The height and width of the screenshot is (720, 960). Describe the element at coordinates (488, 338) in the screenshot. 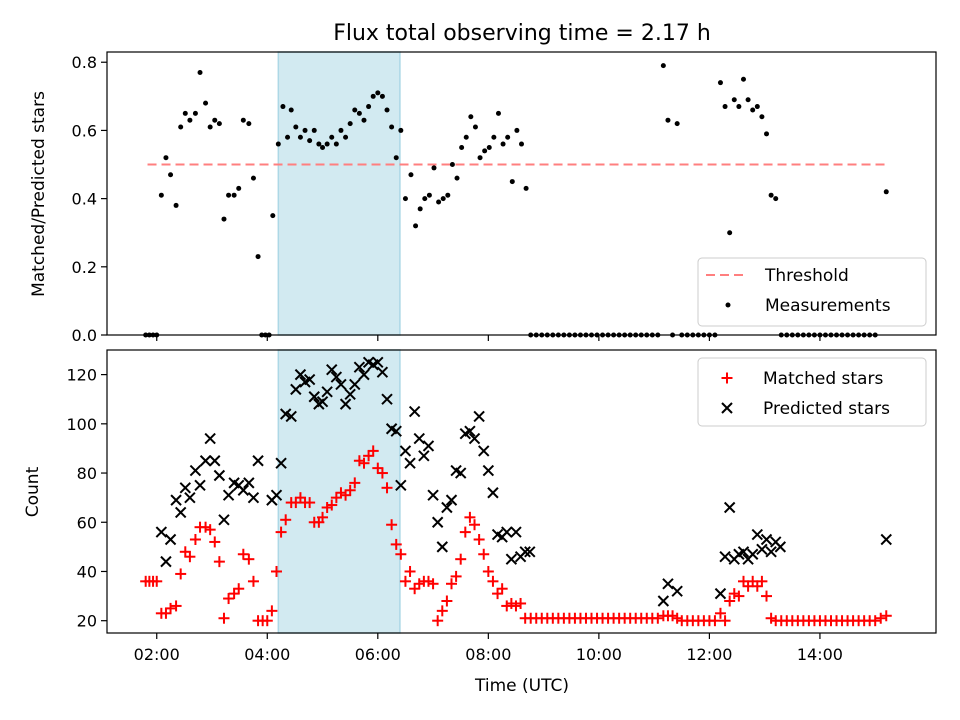

I see `top-x-ticks` at that location.